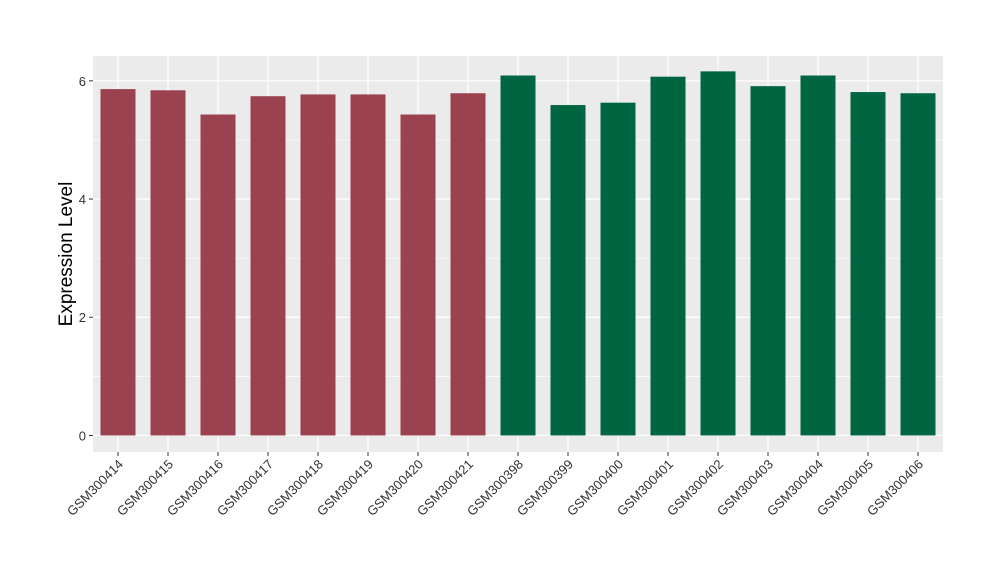  What do you see at coordinates (568, 270) in the screenshot?
I see `bar-GSM300399` at bounding box center [568, 270].